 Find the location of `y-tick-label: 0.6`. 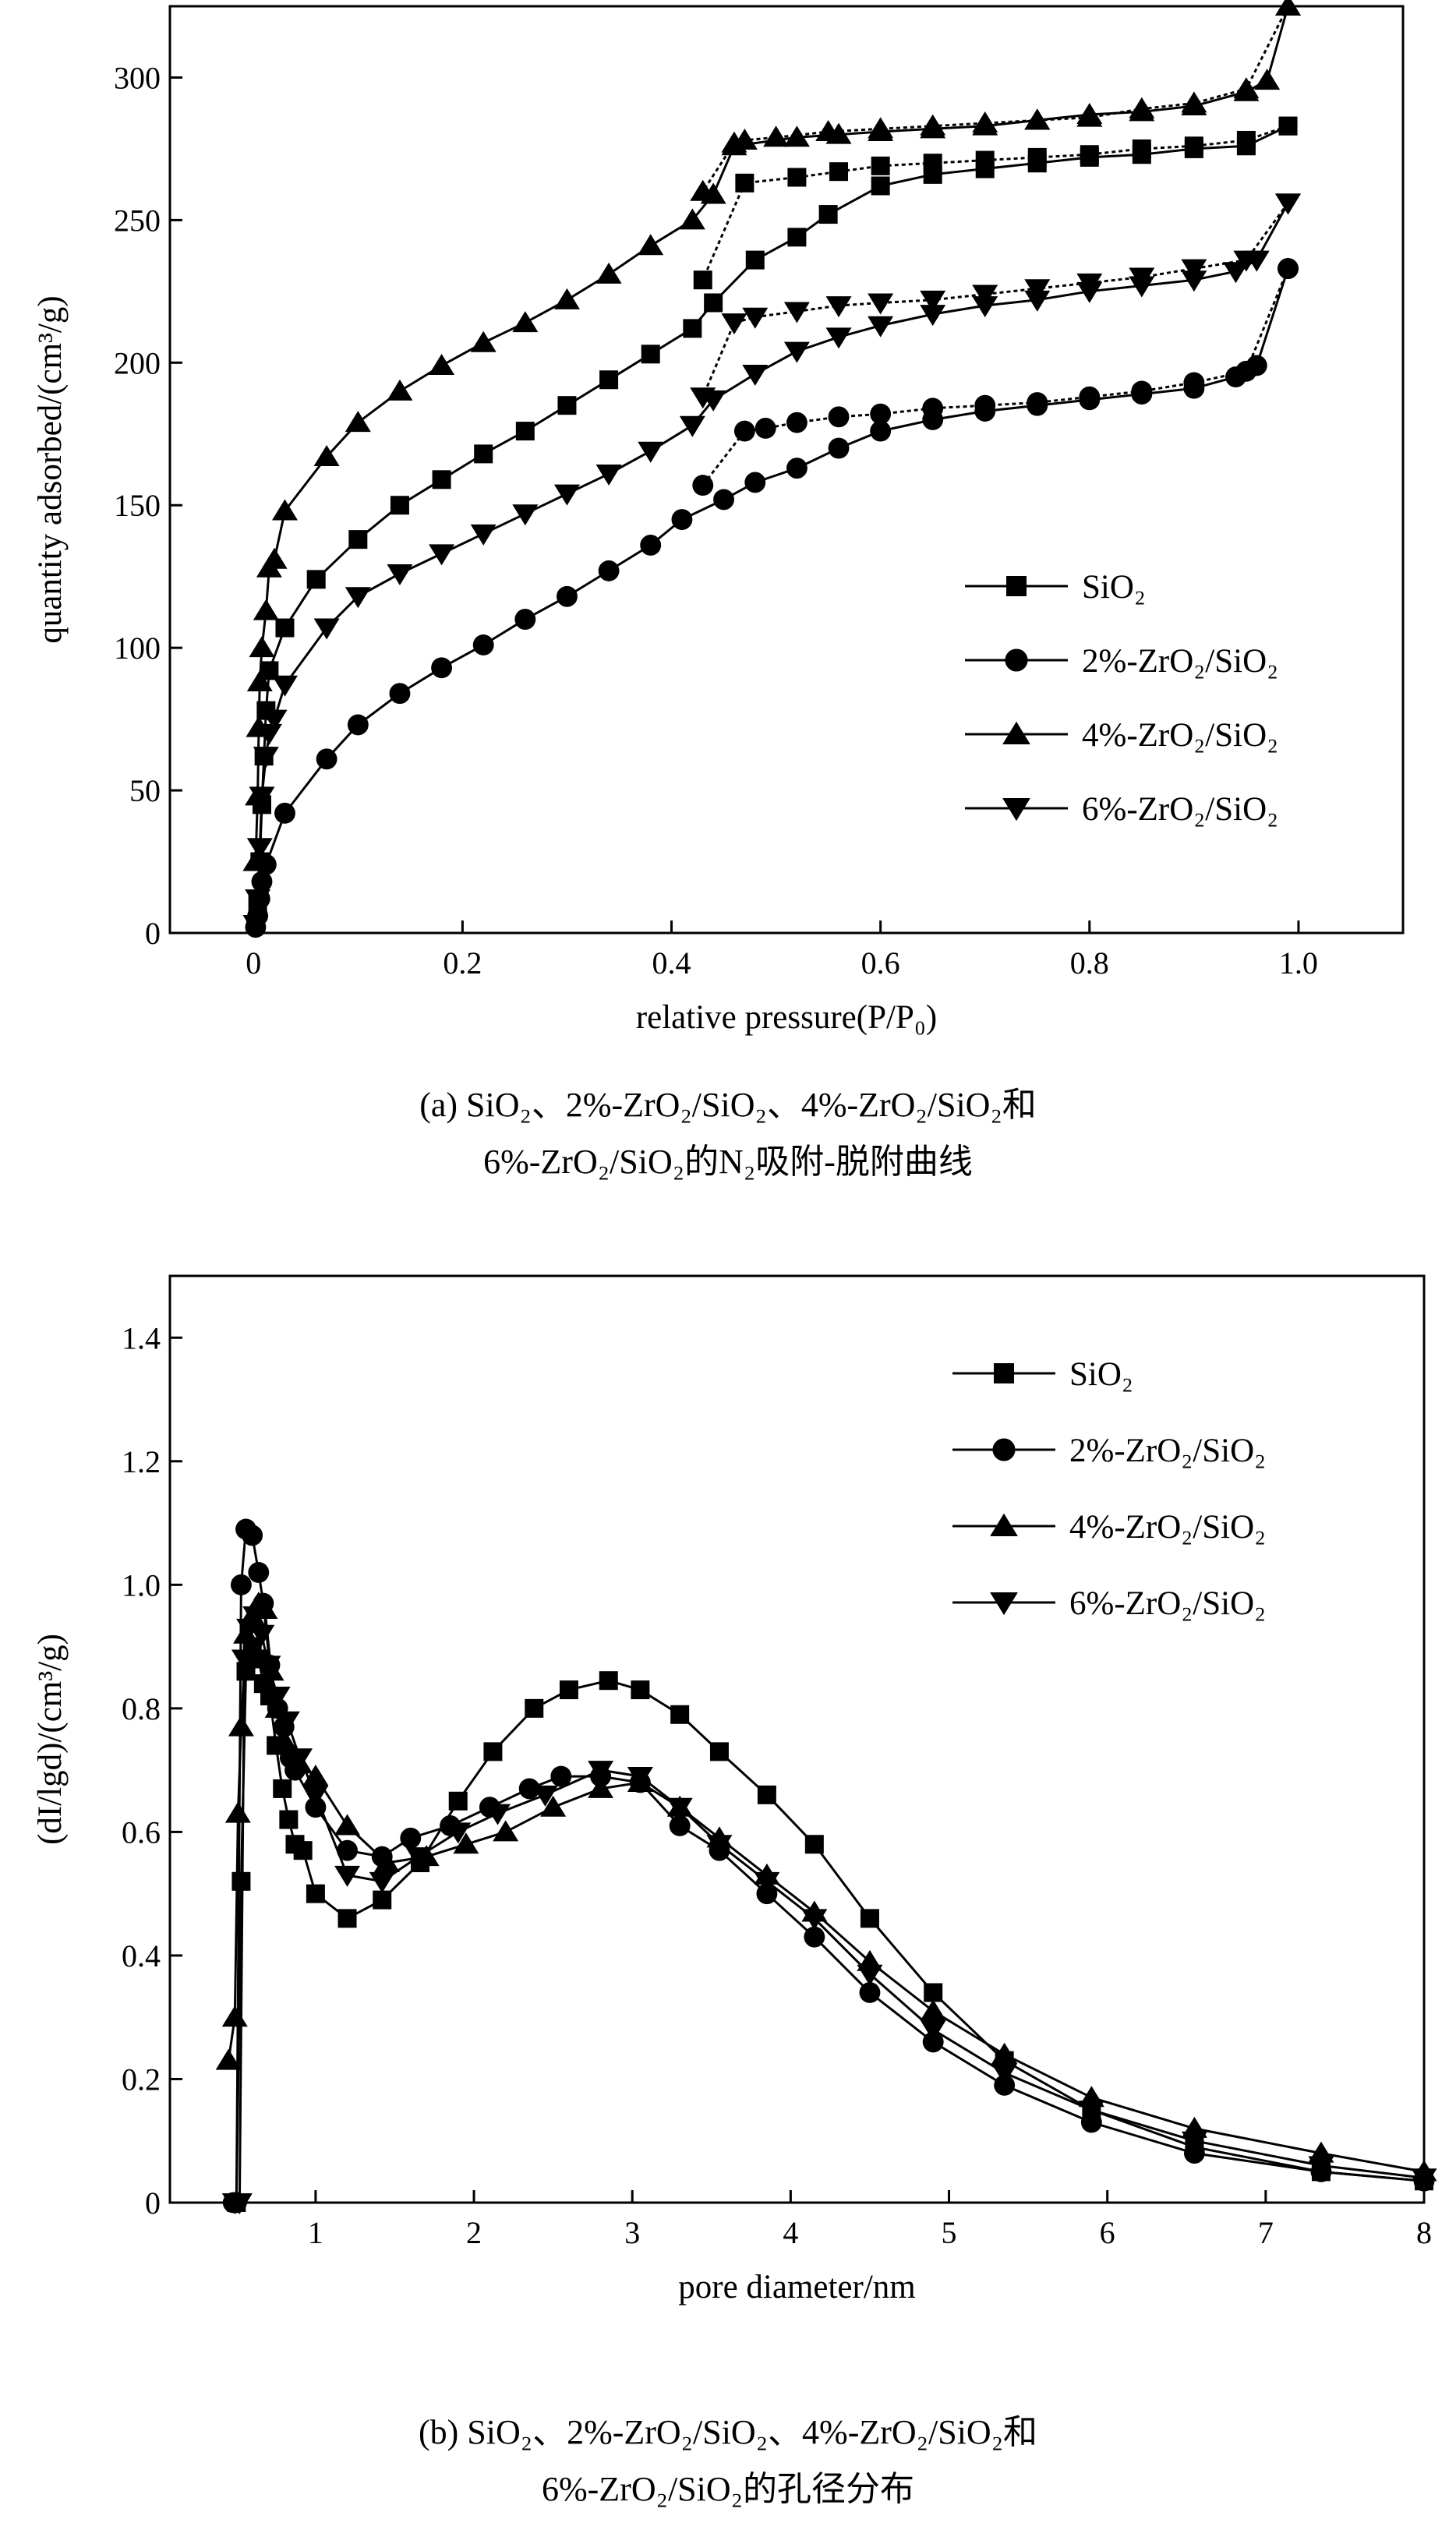

y-tick-label: 0.6 is located at coordinates (141, 1832).